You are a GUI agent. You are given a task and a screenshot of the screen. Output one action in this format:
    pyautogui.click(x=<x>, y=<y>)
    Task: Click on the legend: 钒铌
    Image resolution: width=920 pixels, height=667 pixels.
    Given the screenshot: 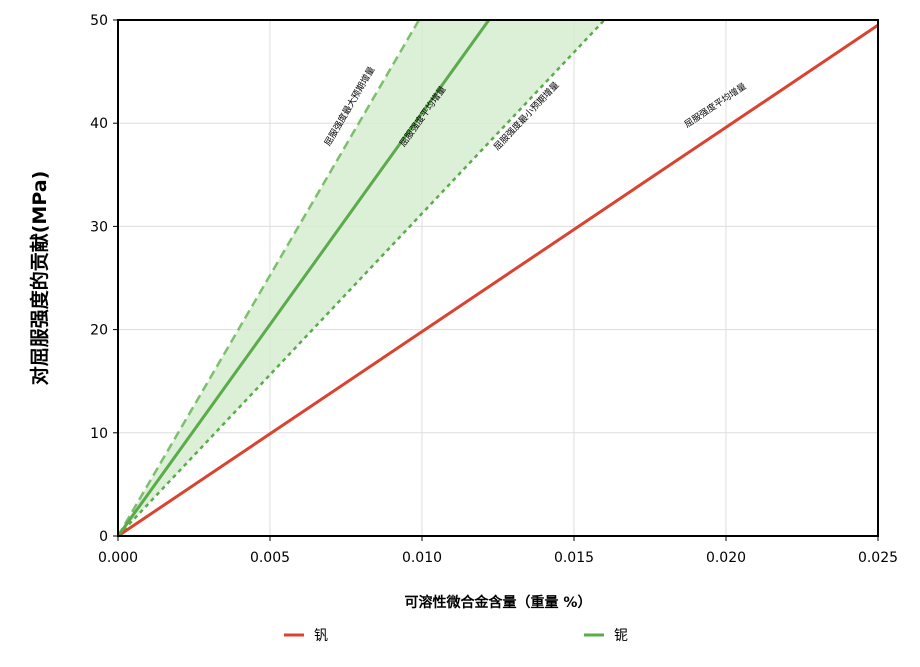 What is the action you would take?
    pyautogui.click(x=456, y=636)
    